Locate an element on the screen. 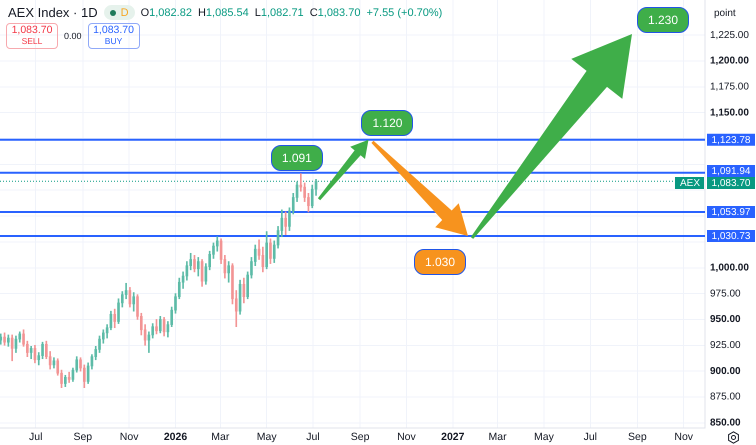 This screenshot has width=756, height=445. y-tick-label: 1,175.00 is located at coordinates (730, 87).